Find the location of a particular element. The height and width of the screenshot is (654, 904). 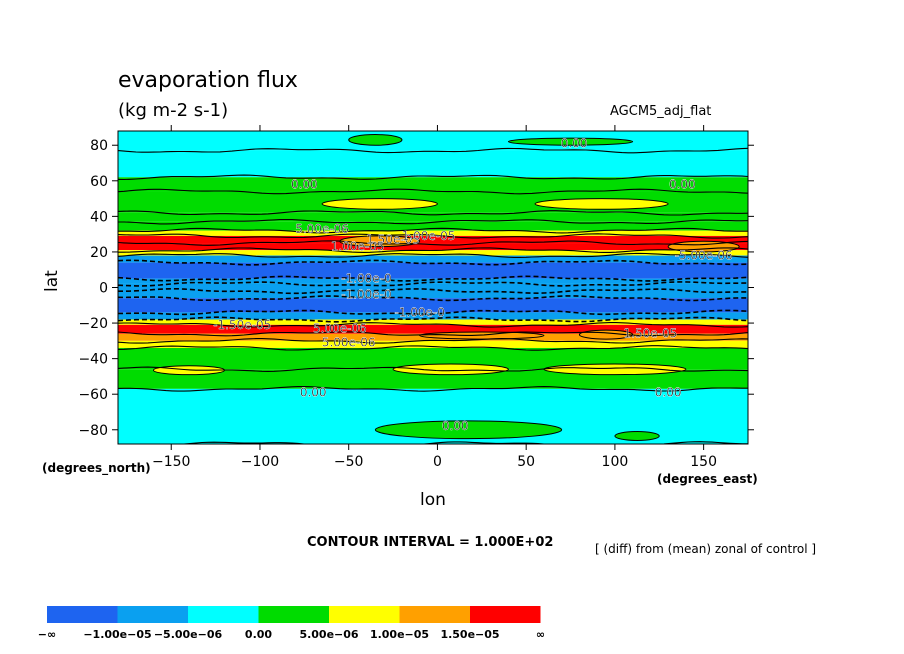

contour-label-7: -5.00e-06 is located at coordinates (704, 255).